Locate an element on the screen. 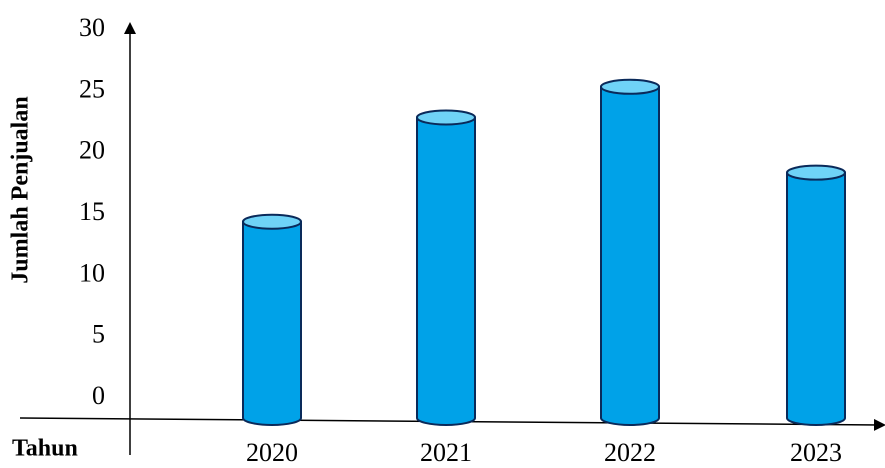 This screenshot has height=468, width=885. y-tick-label: 15 is located at coordinates (92, 211).